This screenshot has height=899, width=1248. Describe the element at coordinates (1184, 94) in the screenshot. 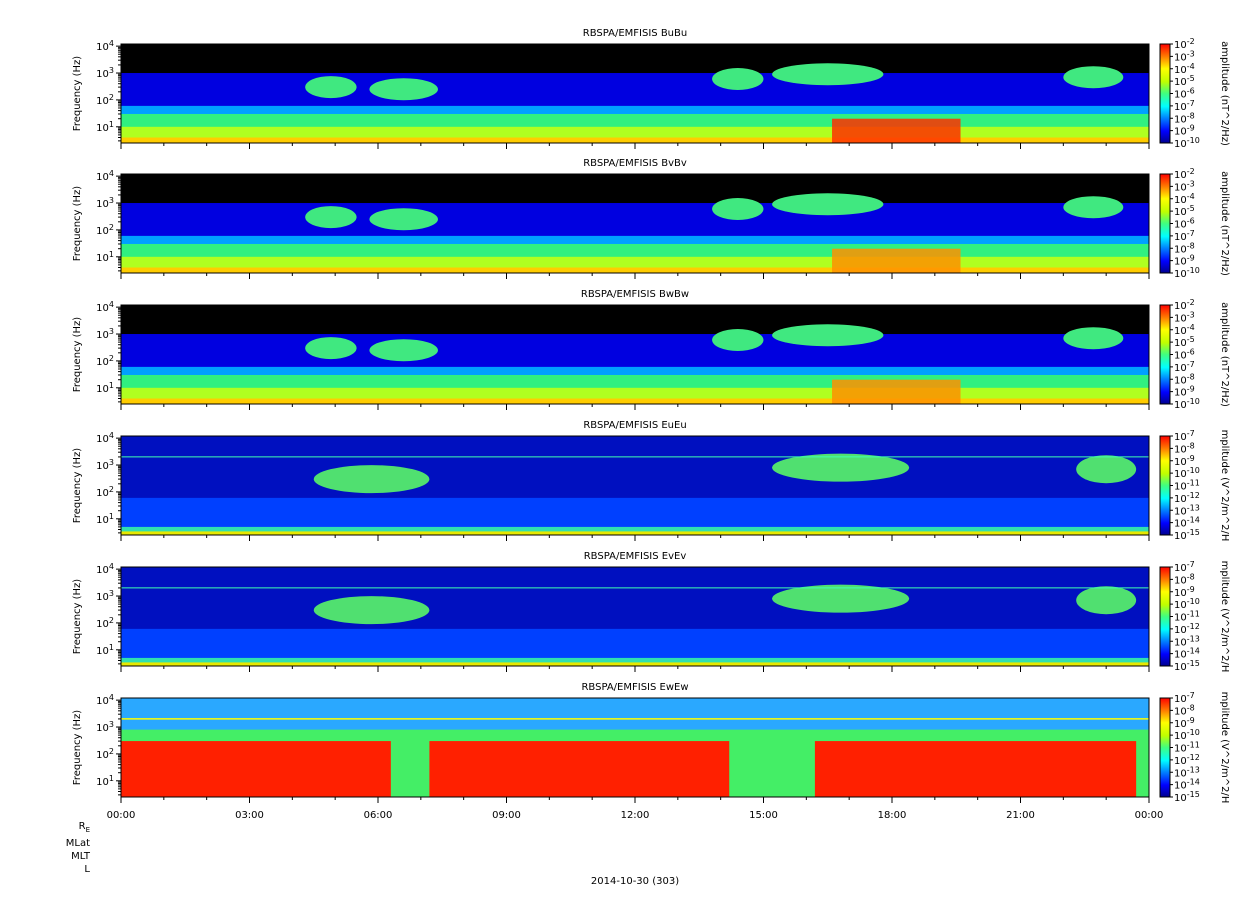

I see `colorbar-tick-label: 10⁻⁶` at that location.